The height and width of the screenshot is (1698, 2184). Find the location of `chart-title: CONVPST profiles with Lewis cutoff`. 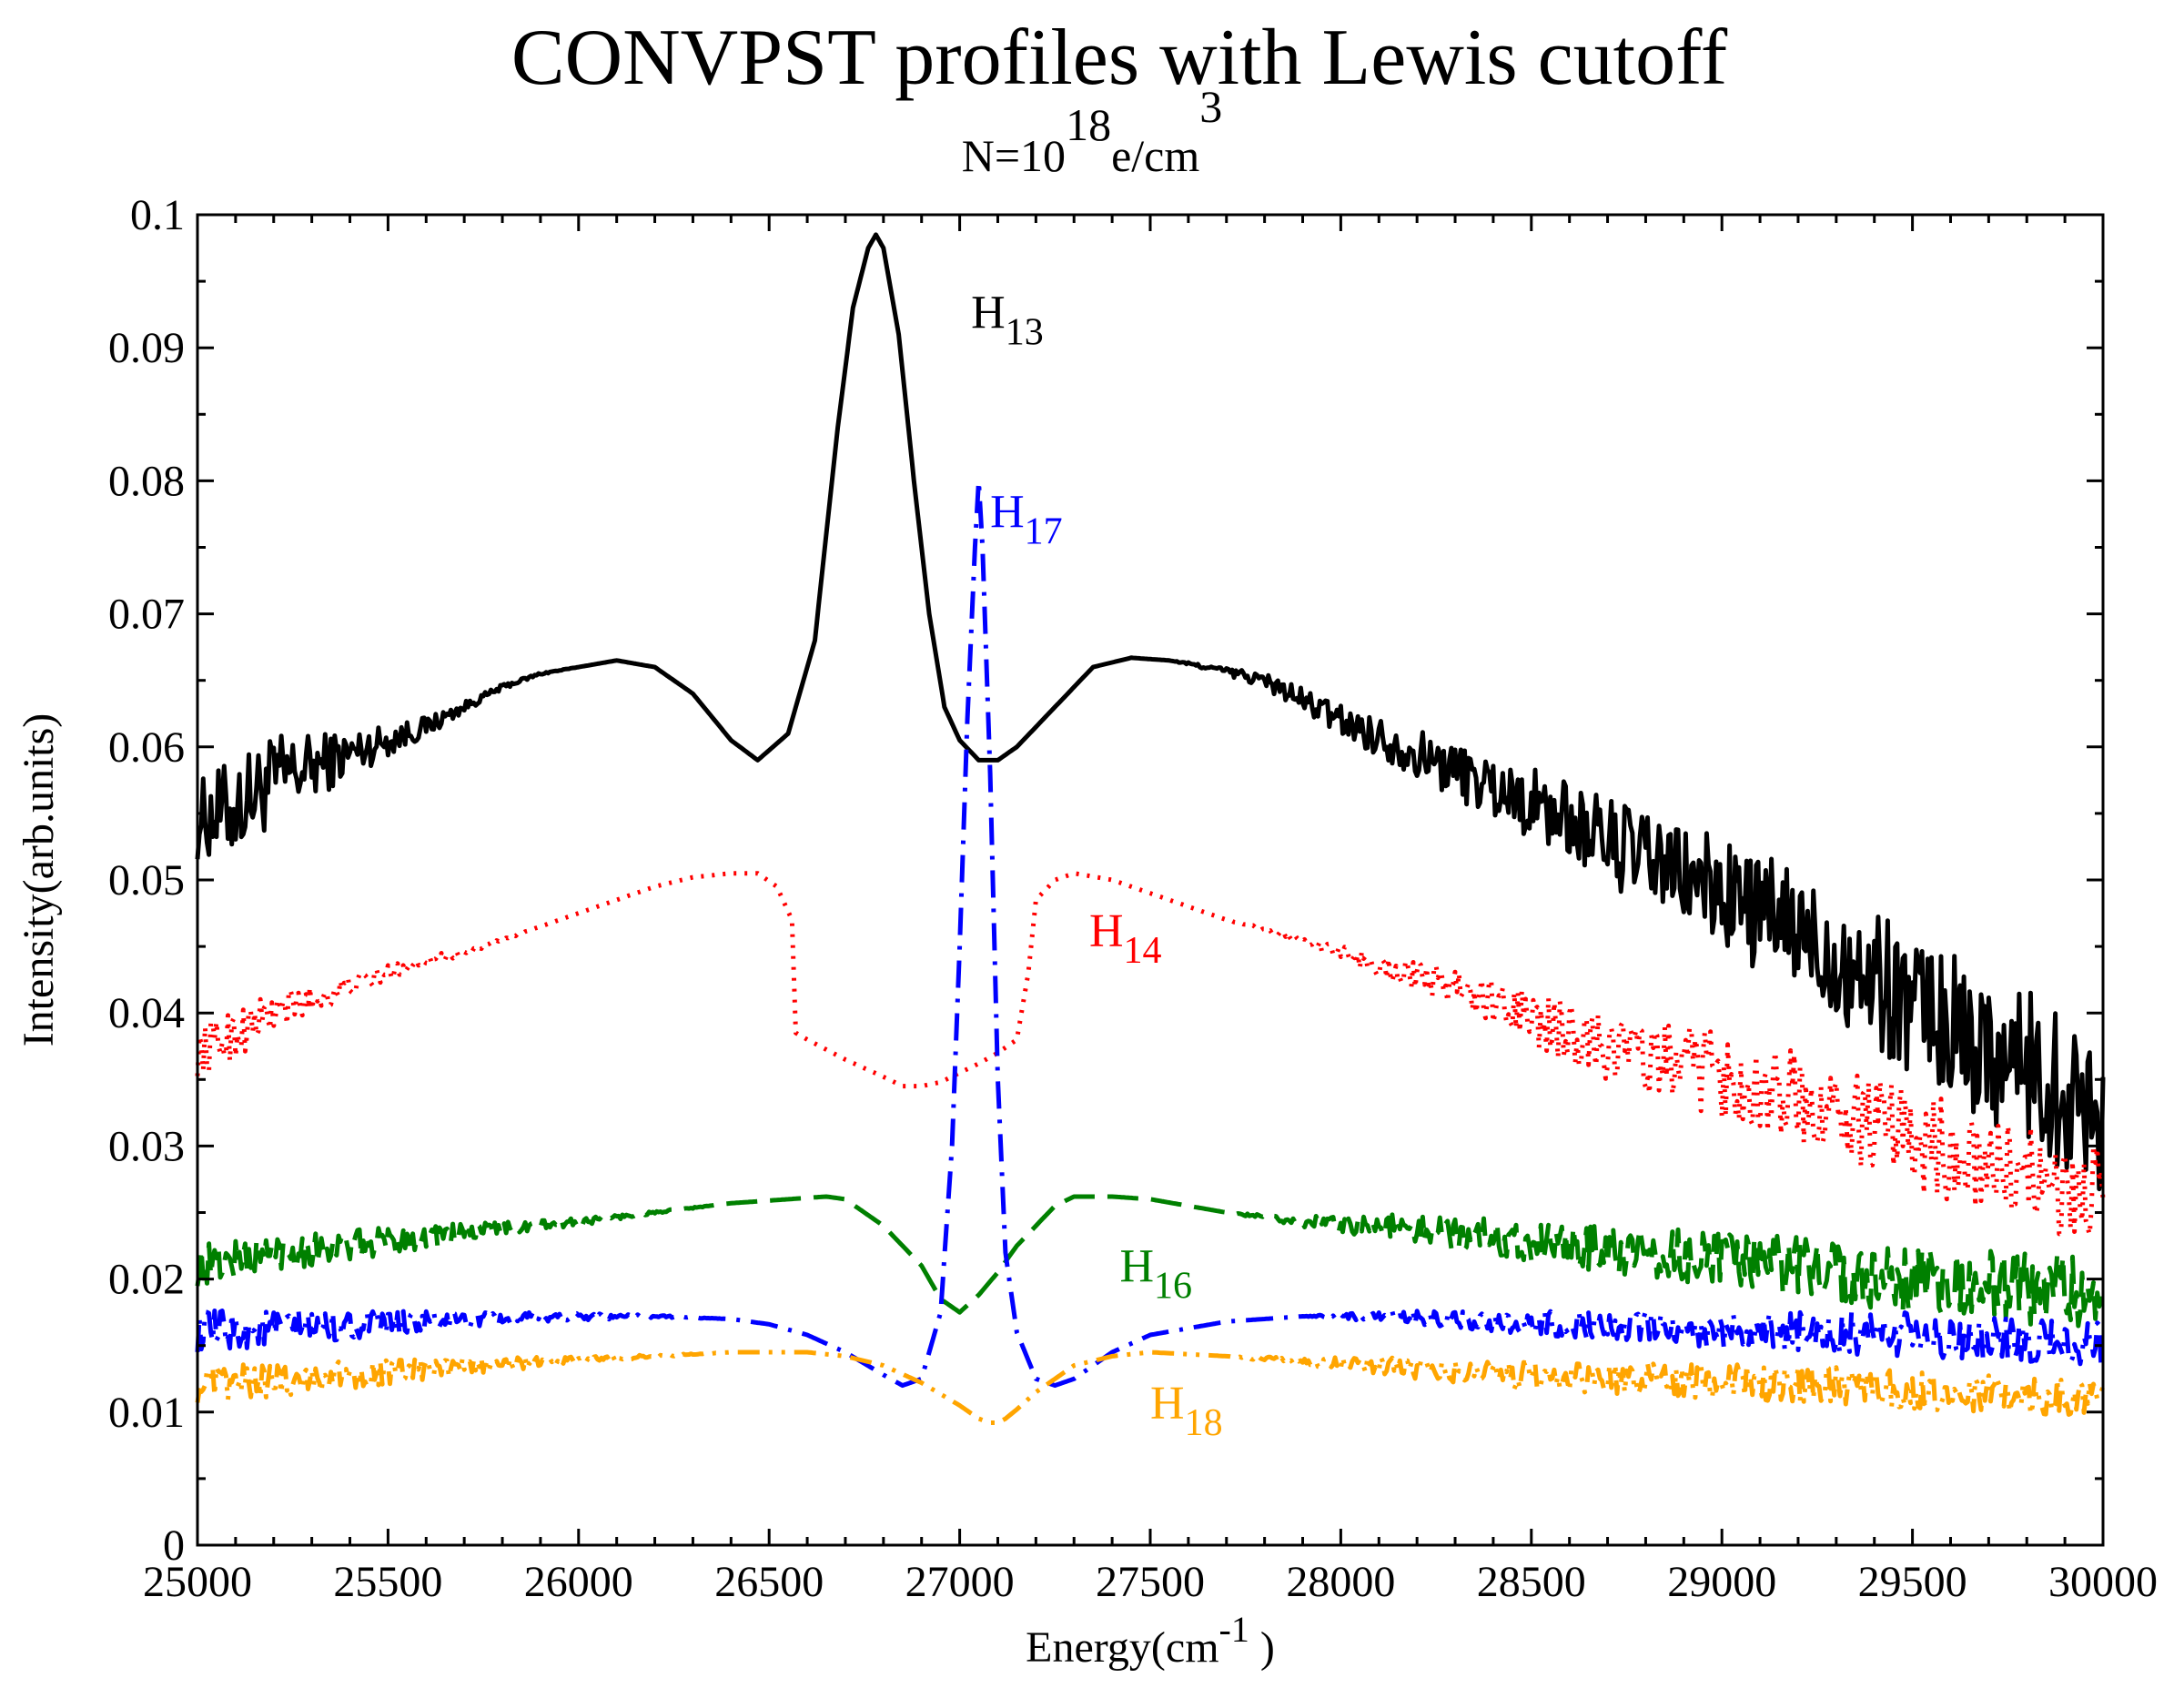

chart-title: CONVPST profiles with Lewis cutoff is located at coordinates (1120, 58).